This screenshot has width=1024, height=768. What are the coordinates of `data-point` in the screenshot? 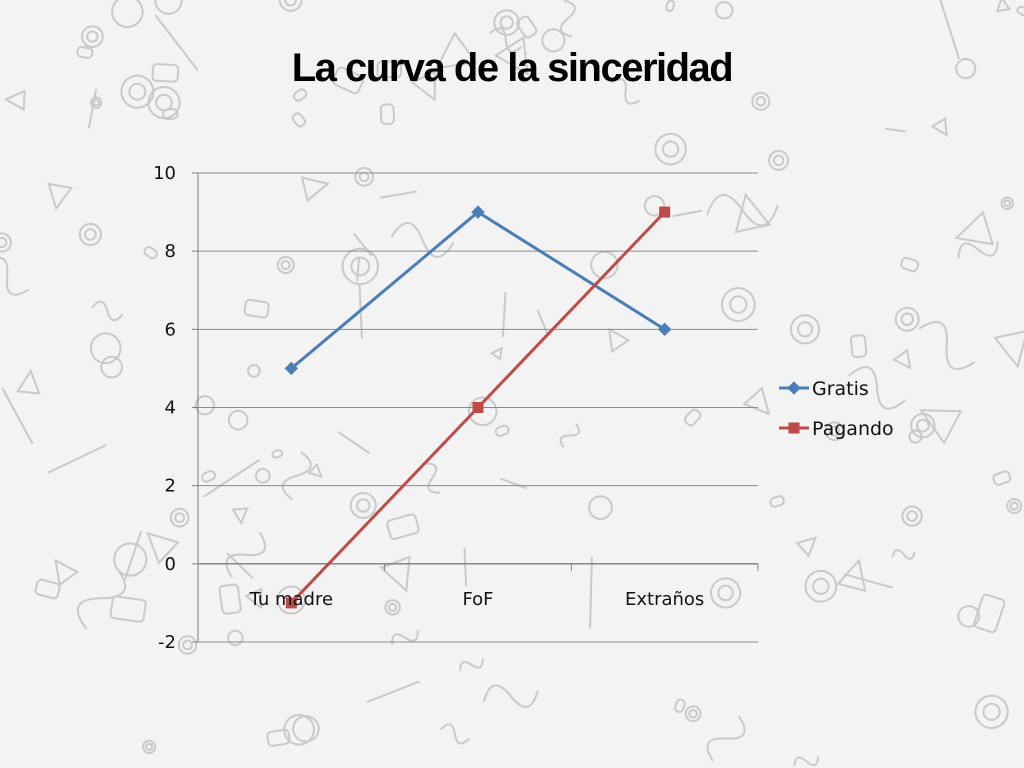 It's located at (478, 212).